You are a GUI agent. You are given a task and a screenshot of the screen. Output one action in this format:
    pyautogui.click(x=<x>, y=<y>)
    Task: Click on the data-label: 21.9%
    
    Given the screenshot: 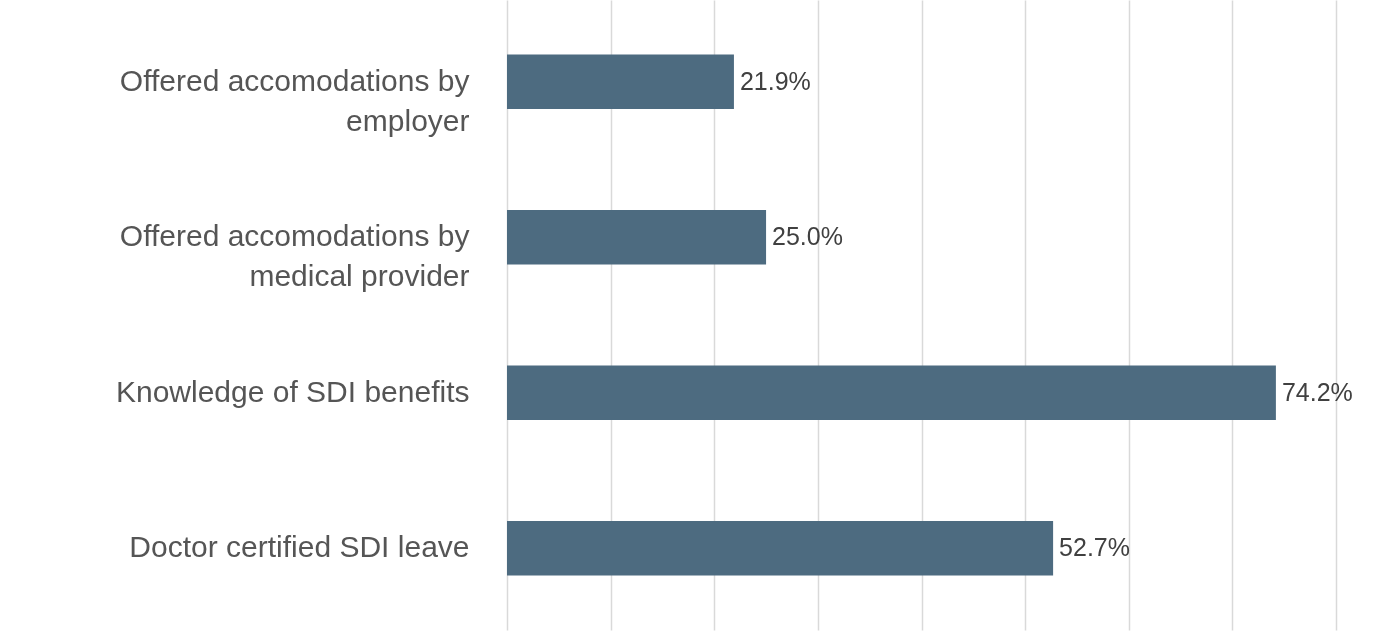 What is the action you would take?
    pyautogui.click(x=775, y=80)
    